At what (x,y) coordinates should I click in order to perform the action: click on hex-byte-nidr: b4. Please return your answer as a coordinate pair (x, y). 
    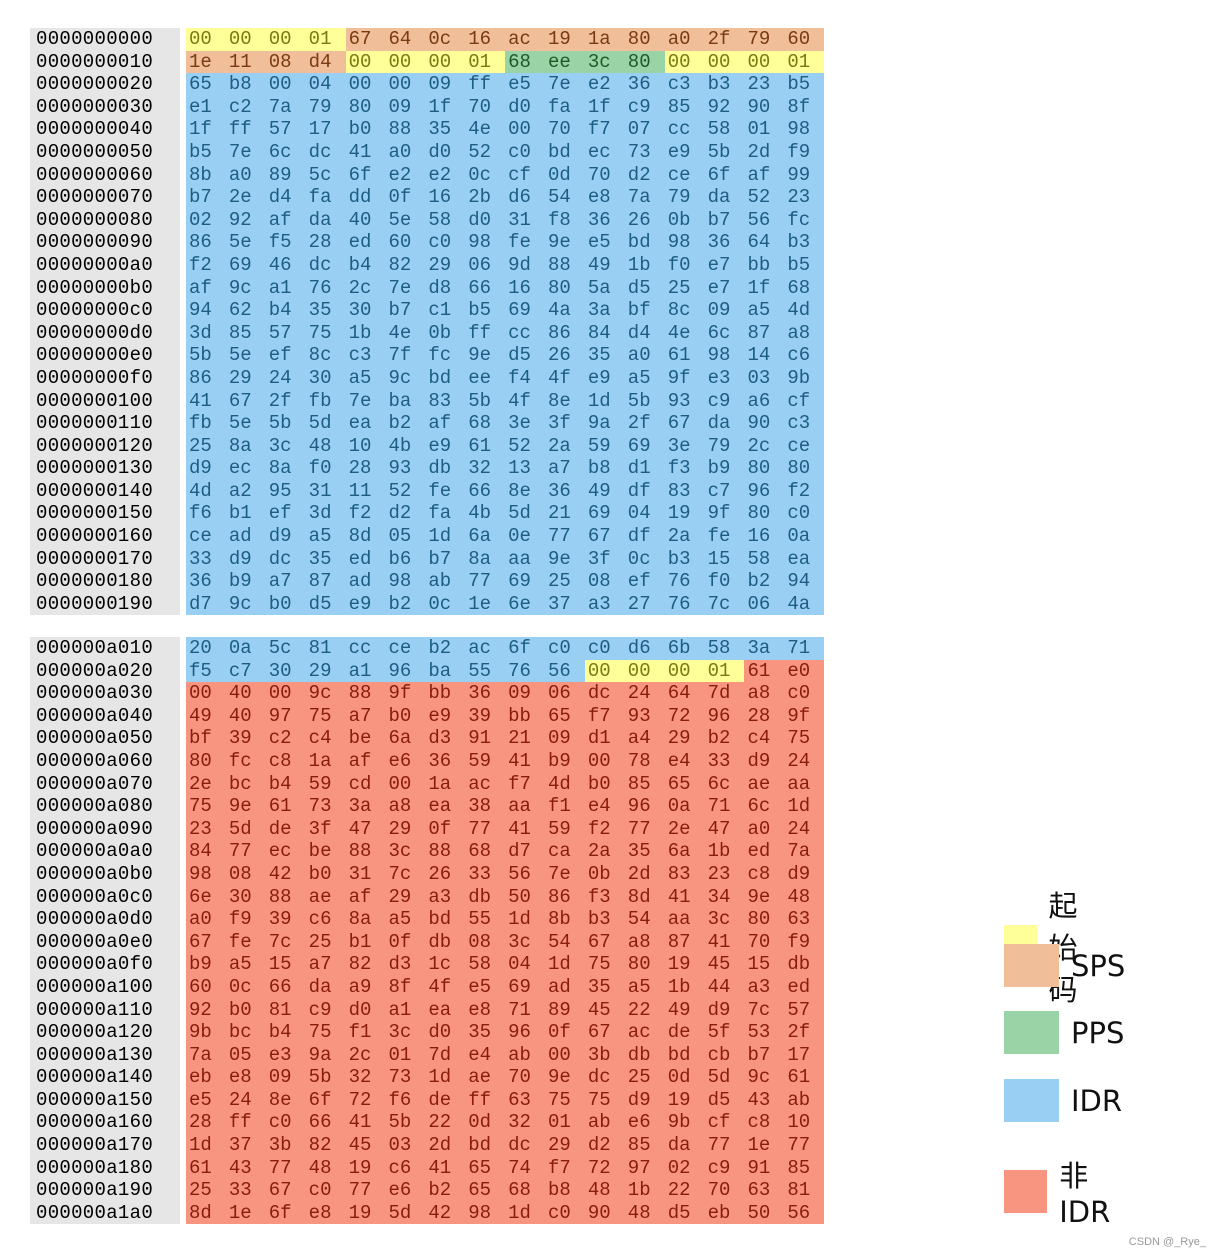
    Looking at the image, I should click on (285, 1032).